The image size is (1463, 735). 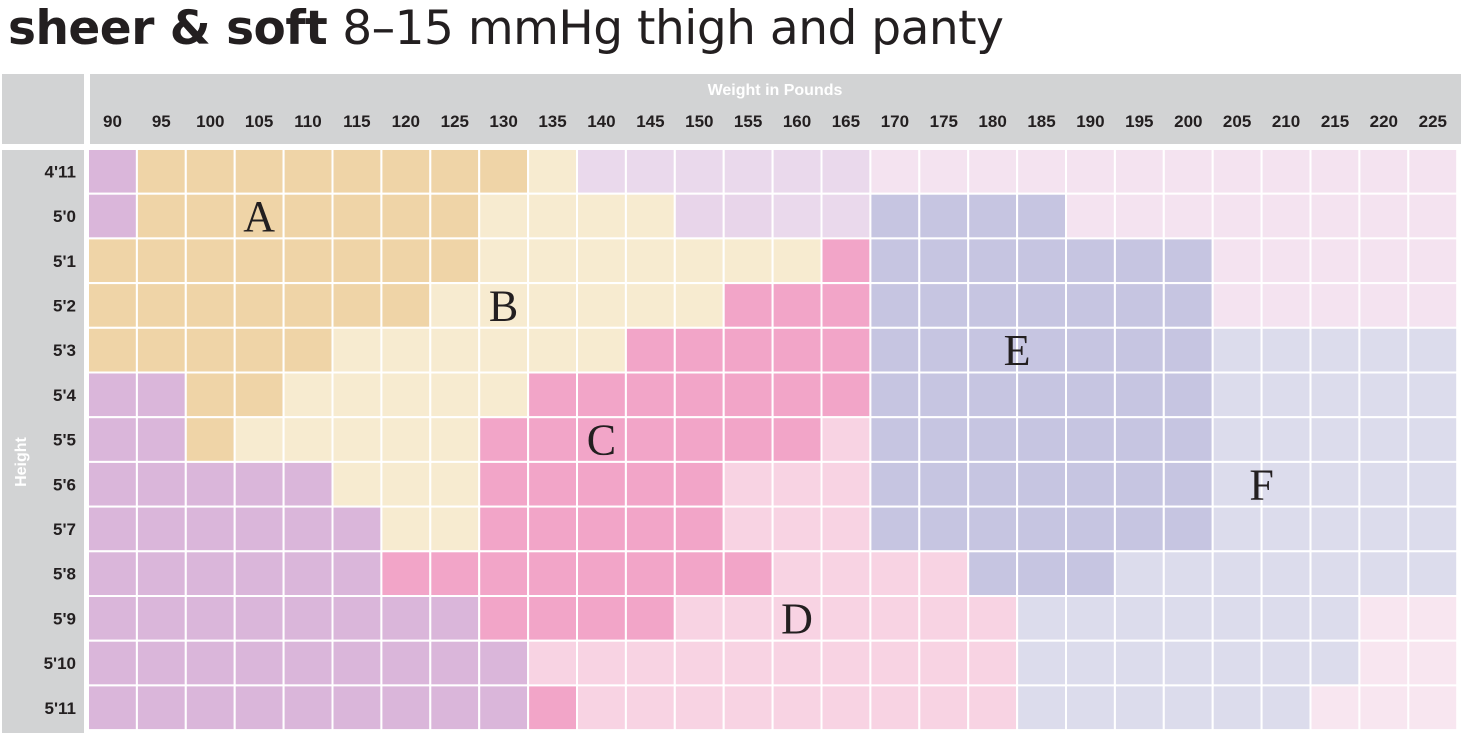 What do you see at coordinates (1433, 121) in the screenshot?
I see `x-tick-label: 225` at bounding box center [1433, 121].